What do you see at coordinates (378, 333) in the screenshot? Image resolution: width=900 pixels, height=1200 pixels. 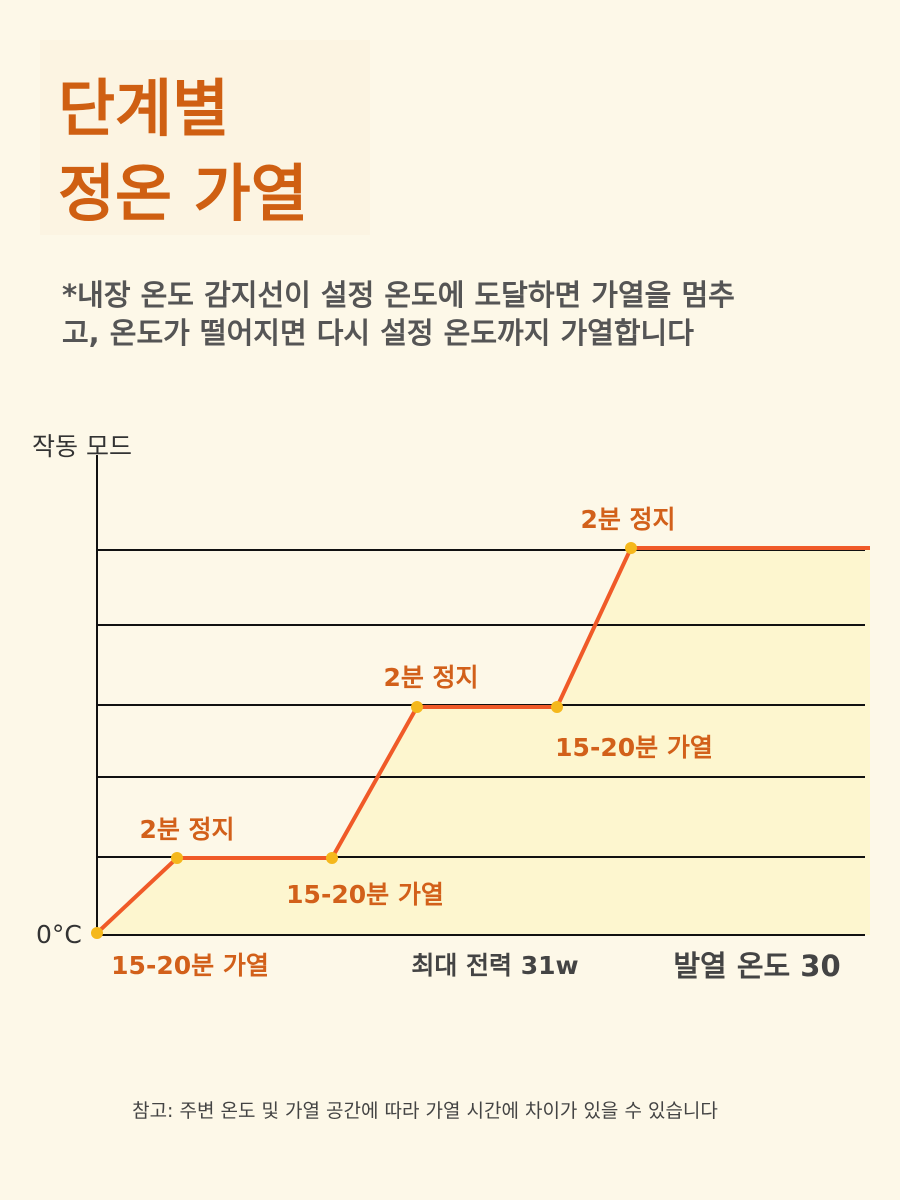 I see `description-line: 고, 온도가 떨어지면 다시 설정 온도까지 가열합니다` at bounding box center [378, 333].